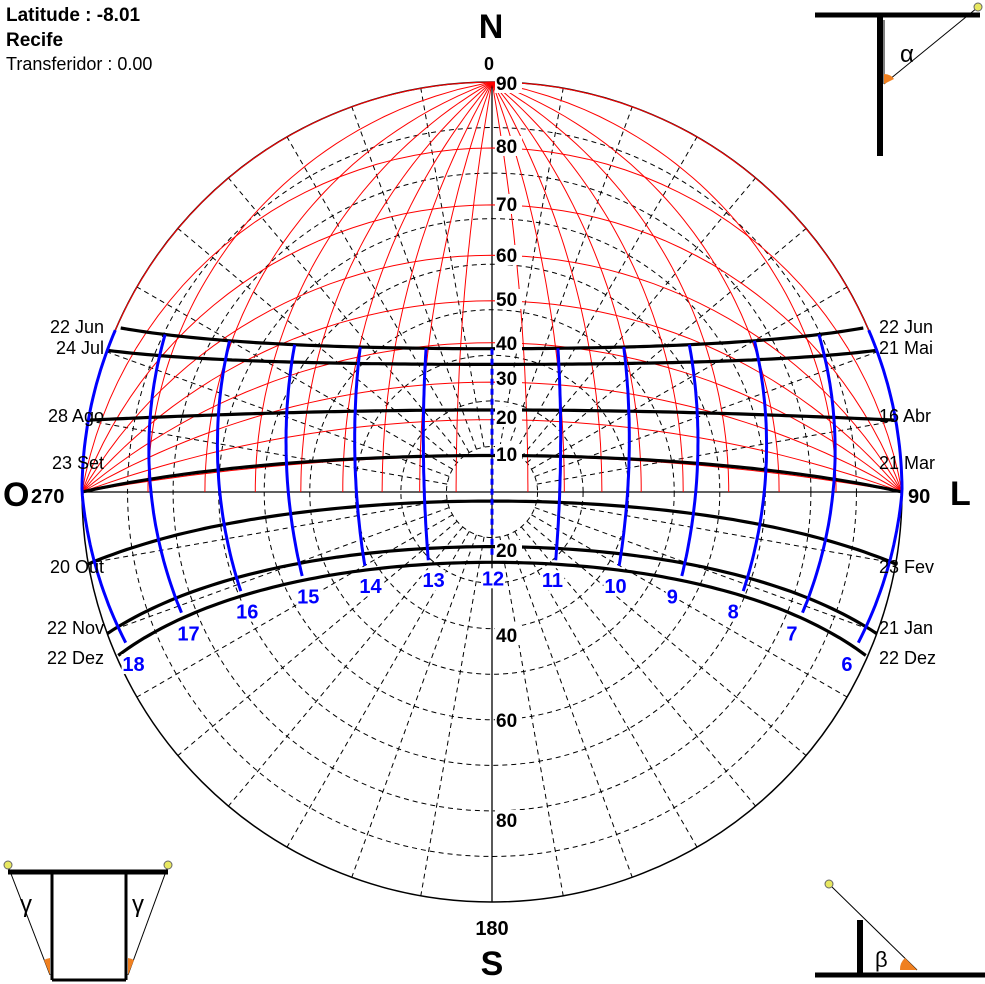  What do you see at coordinates (978, 7) in the screenshot?
I see `alpha-pivot` at bounding box center [978, 7].